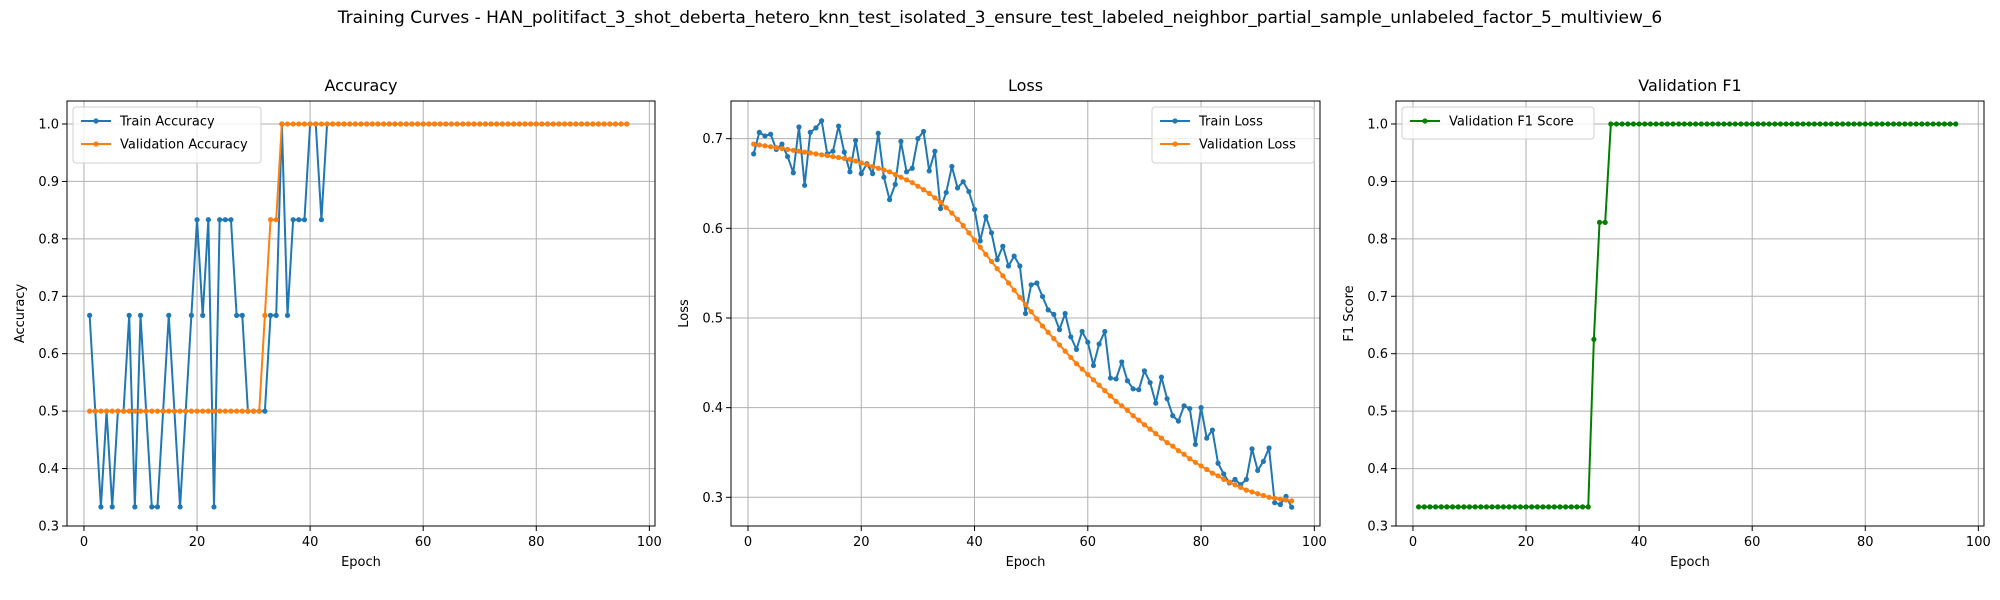 The width and height of the screenshot is (2000, 600). What do you see at coordinates (1377, 527) in the screenshot?
I see `y-tick-label: 0.3` at bounding box center [1377, 527].